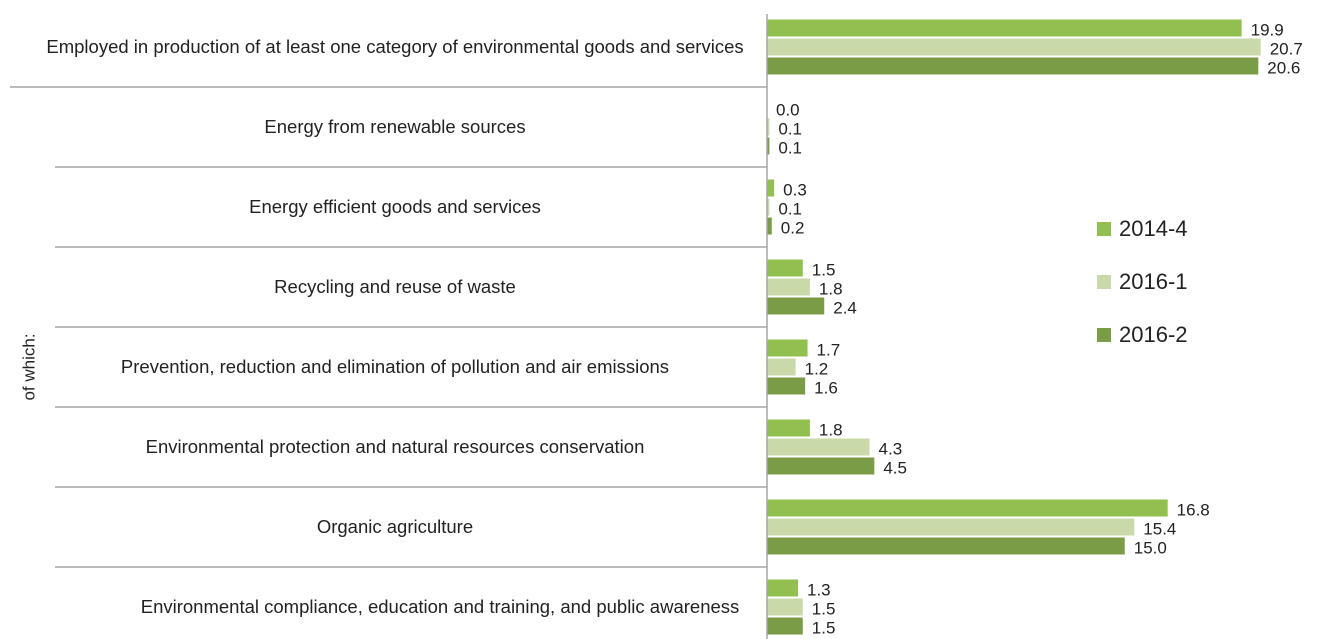 The image size is (1322, 639). What do you see at coordinates (28, 366) in the screenshot?
I see `group-label: of which:` at bounding box center [28, 366].